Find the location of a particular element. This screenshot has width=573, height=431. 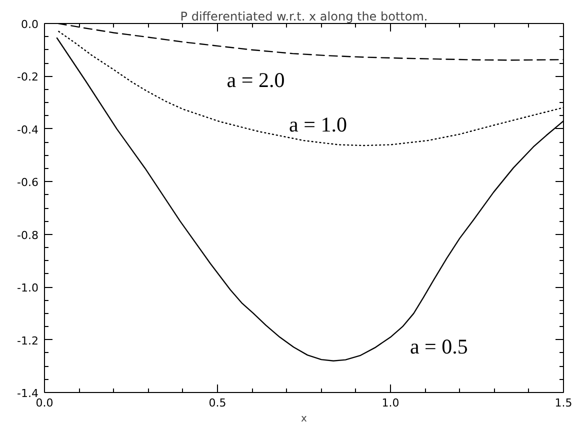

annotation: a = 2.0 is located at coordinates (255, 80).